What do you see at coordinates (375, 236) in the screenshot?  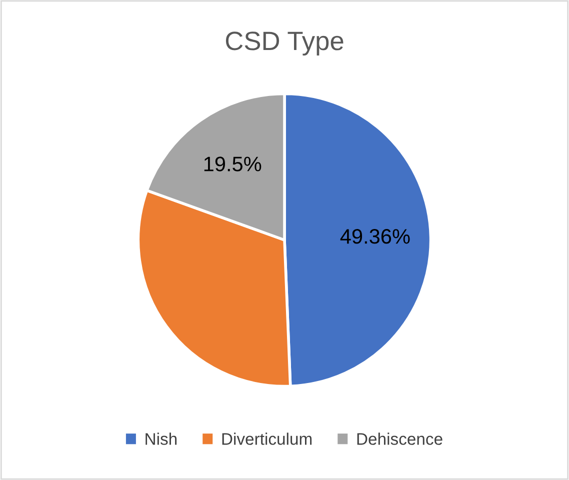 I see `data-label: 49.36%` at bounding box center [375, 236].